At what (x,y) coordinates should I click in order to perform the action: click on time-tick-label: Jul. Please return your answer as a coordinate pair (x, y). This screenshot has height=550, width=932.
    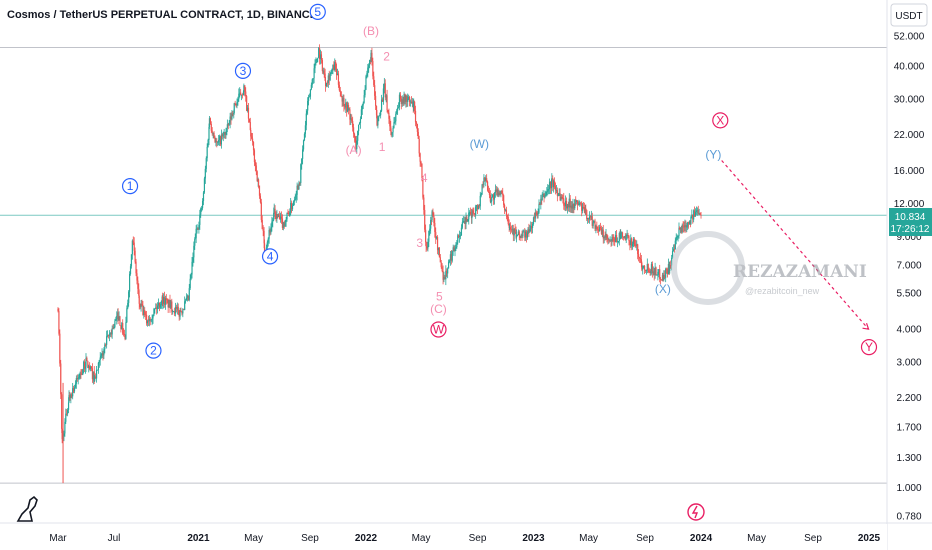
    Looking at the image, I should click on (114, 538).